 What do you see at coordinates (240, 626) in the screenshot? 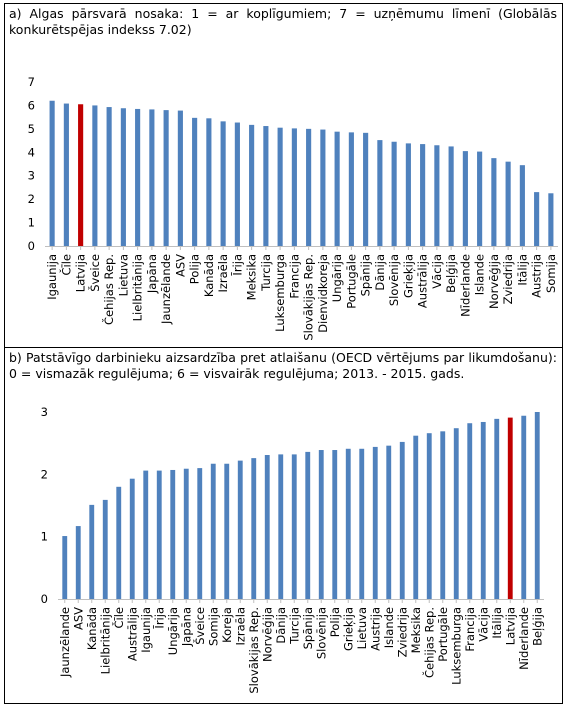
I see `chart-b-category-label: Izraēla` at bounding box center [240, 626].